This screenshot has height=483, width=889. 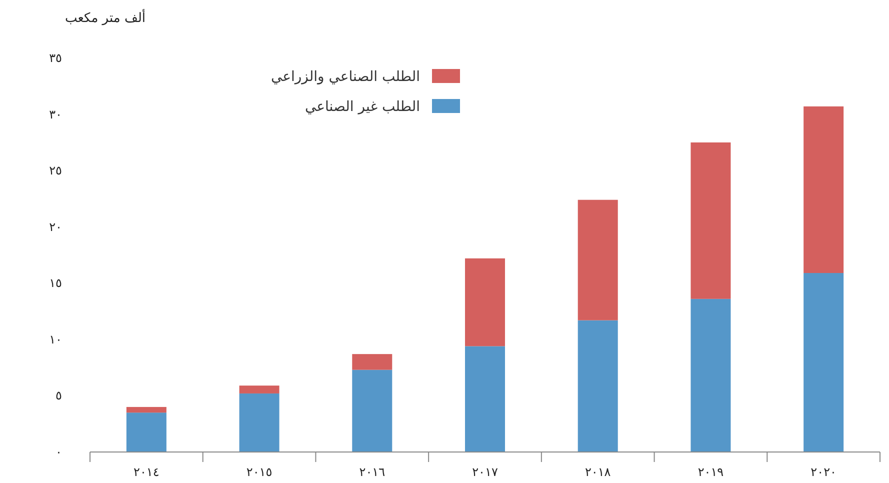 I want to click on y-tick-label: ١٥, so click(x=55, y=283).